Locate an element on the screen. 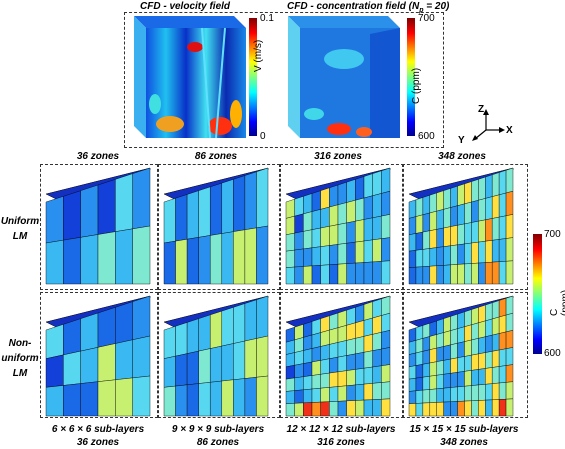  column-header-316: 316 zones is located at coordinates (338, 156).